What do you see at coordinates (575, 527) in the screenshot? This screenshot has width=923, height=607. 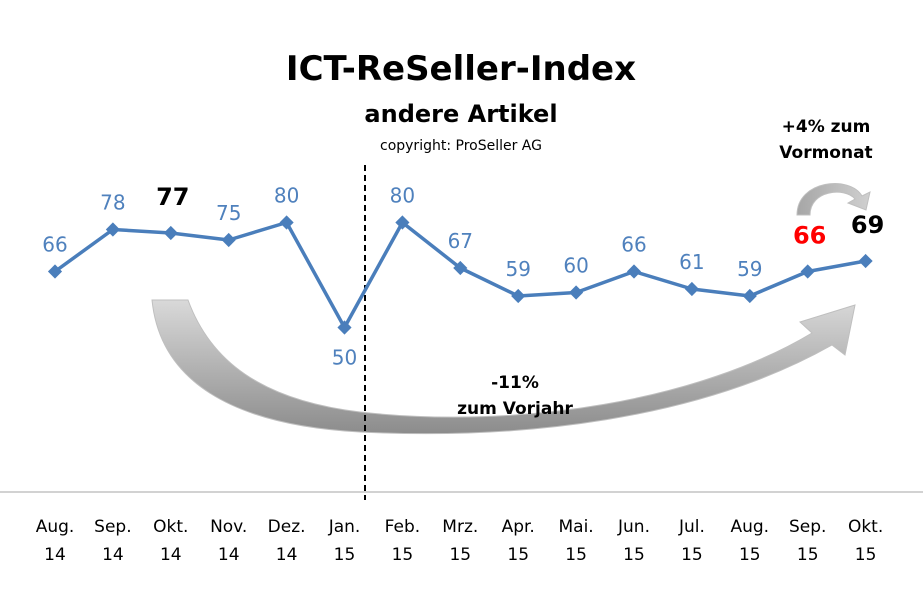 I see `x-tick-label-month: Mai.` at bounding box center [575, 527].